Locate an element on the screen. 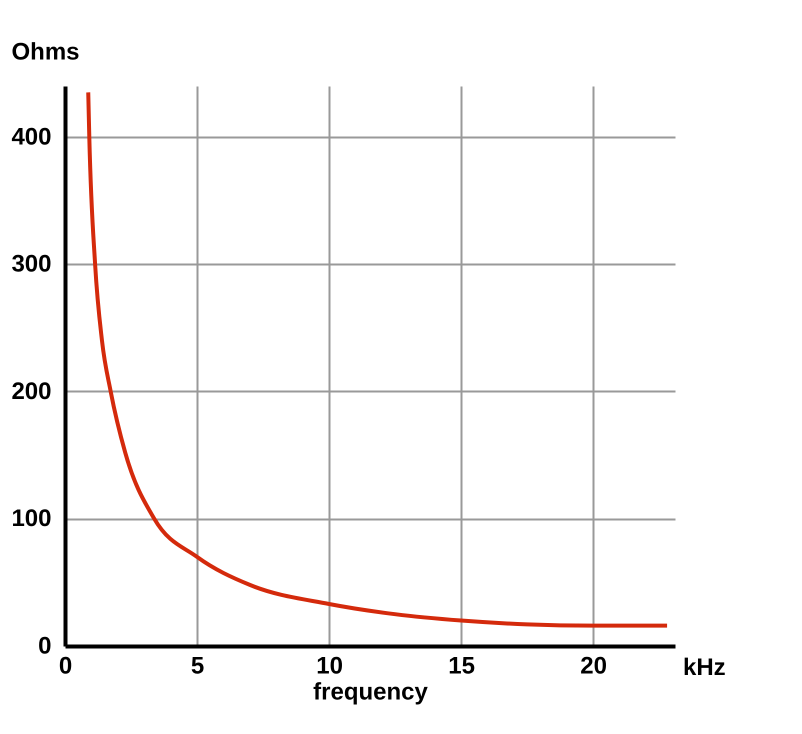 The image size is (802, 734). y-axis-title: Ohms is located at coordinates (45, 52).